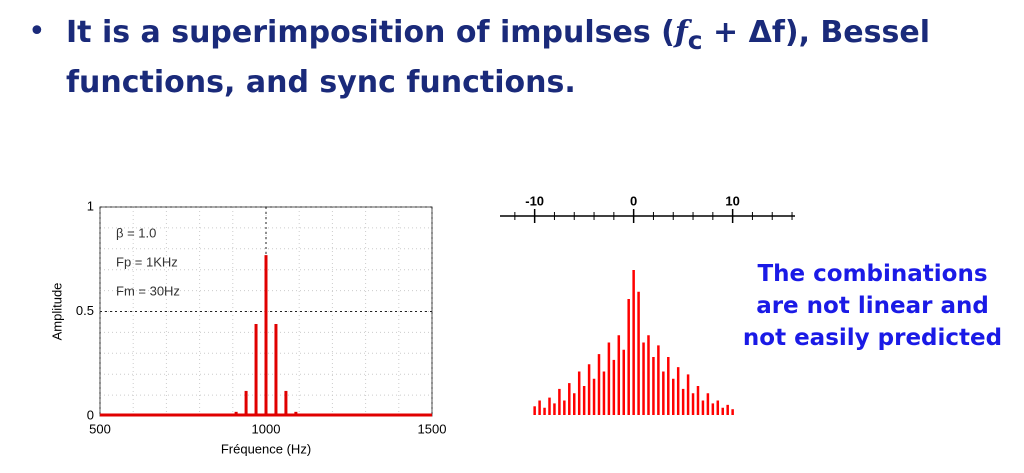  I want to click on x-tick-label: 1000, so click(266, 428).